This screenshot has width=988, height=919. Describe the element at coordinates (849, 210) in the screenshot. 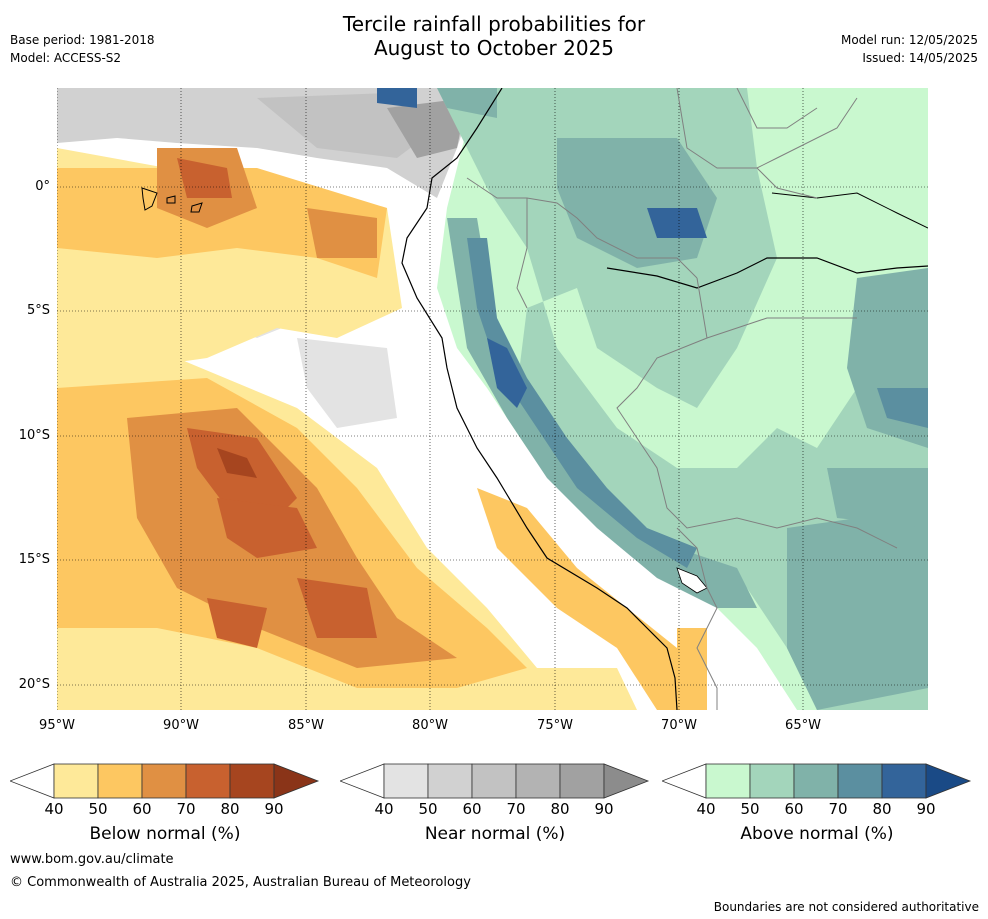

I see `tributary` at that location.